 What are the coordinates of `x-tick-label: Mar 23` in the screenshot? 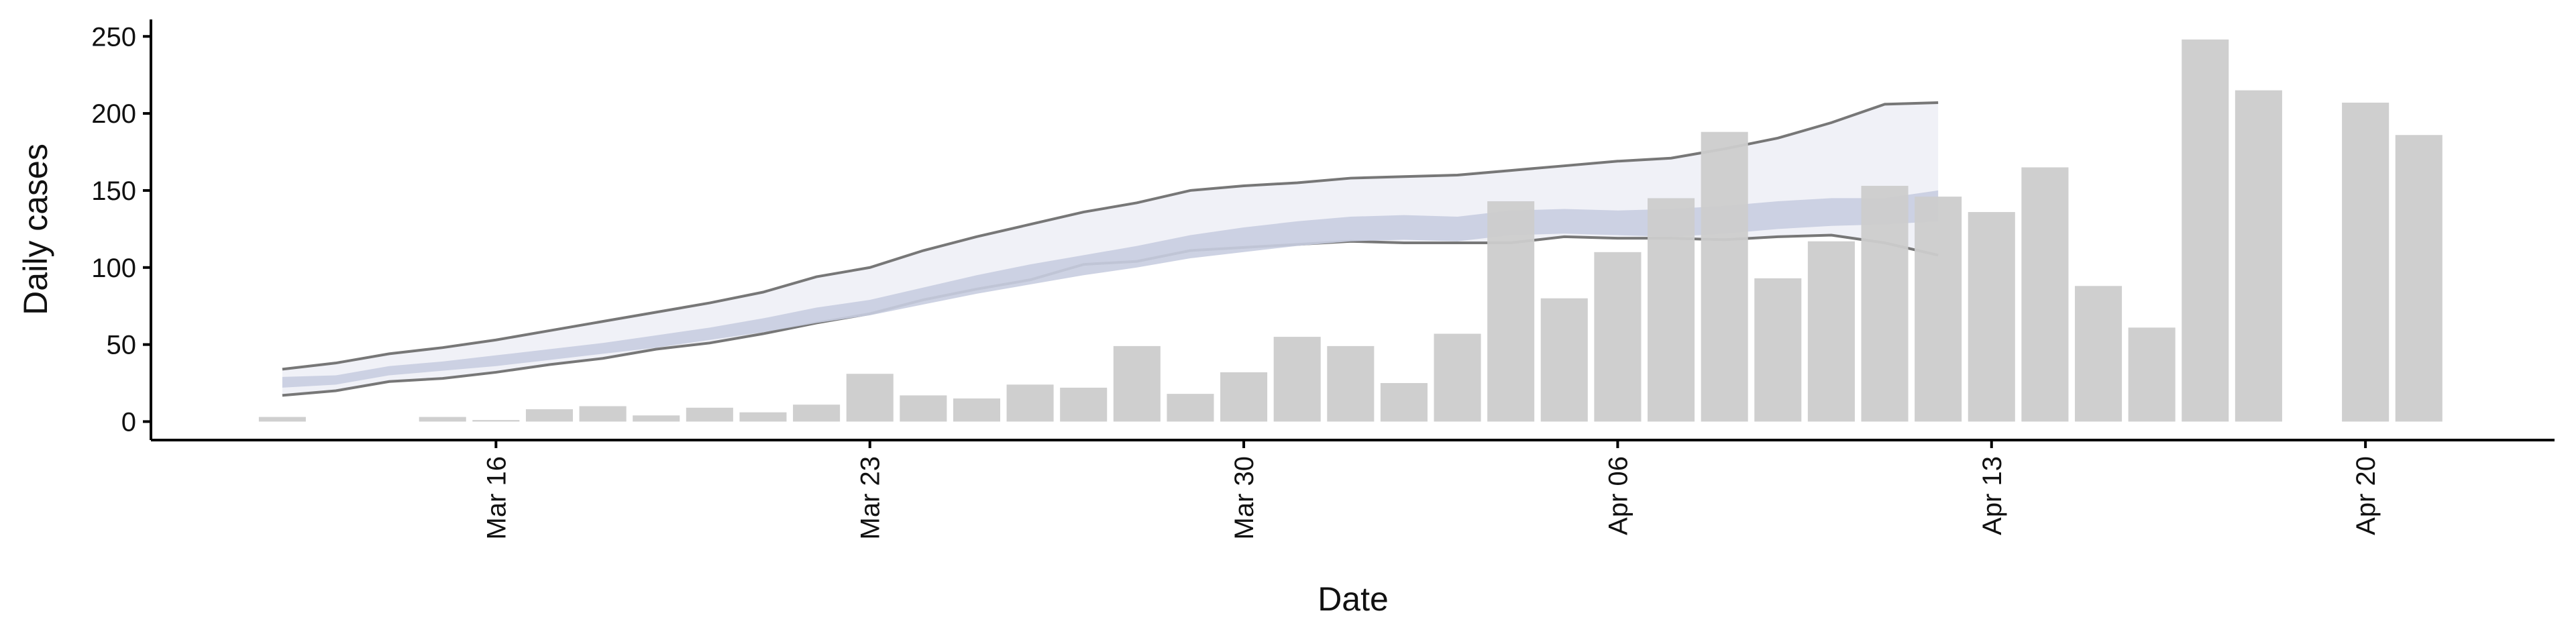 It's located at (870, 498).